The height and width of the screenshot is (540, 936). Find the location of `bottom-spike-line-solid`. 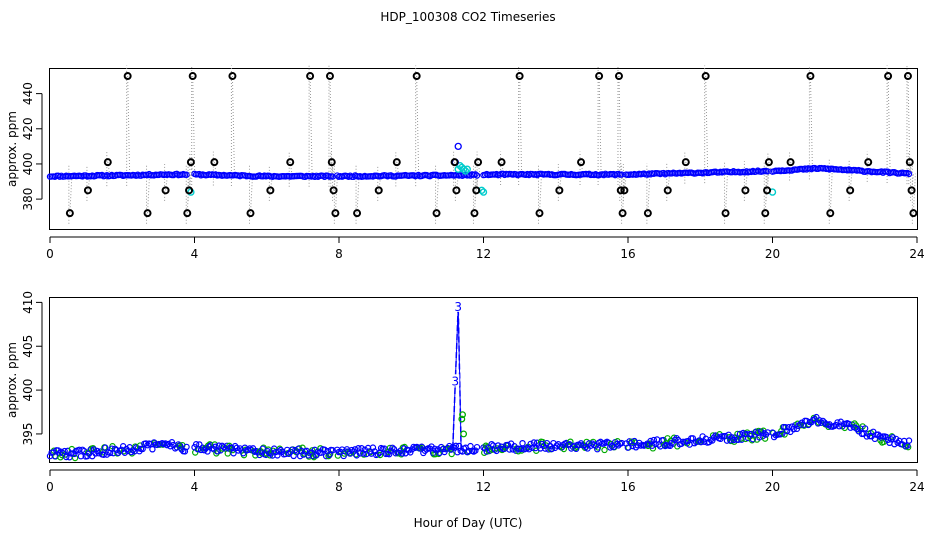

bottom-spike-line-solid is located at coordinates (457, 377).